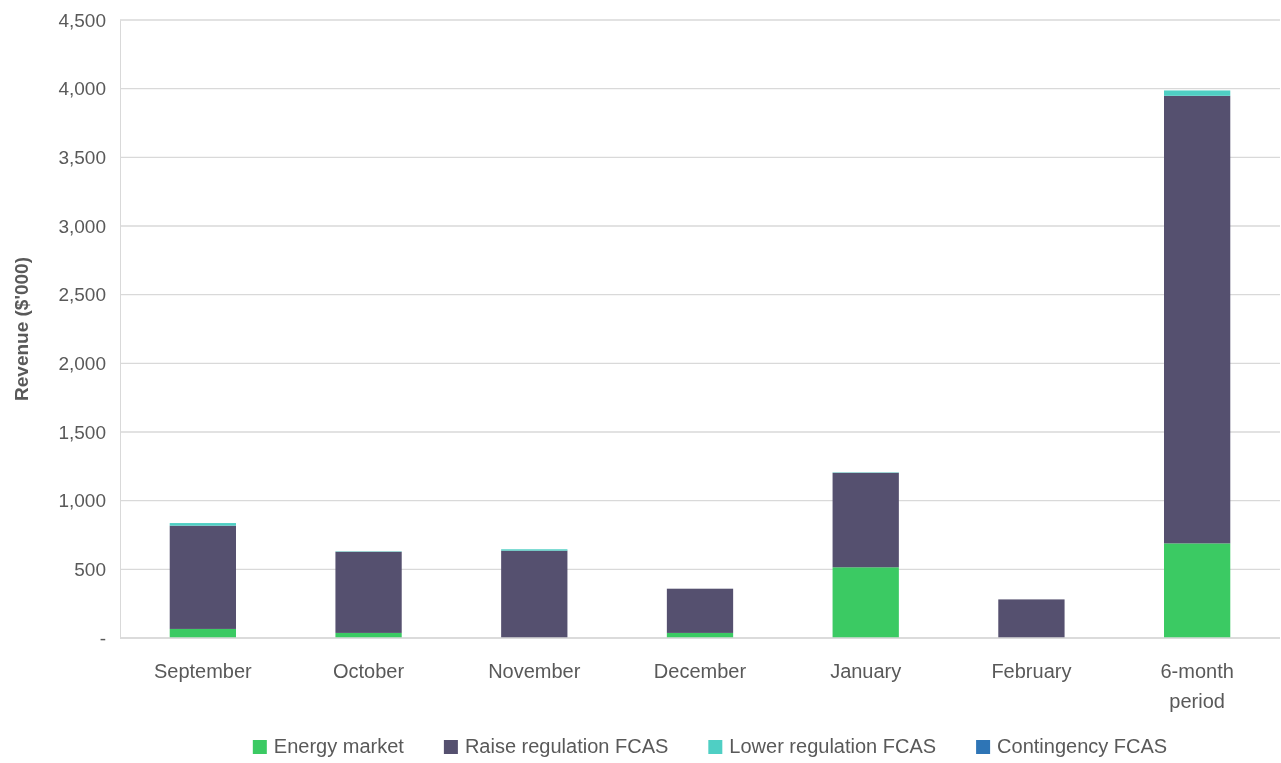 This screenshot has height=763, width=1281. I want to click on legend-label: Lower regulation FCAS, so click(833, 746).